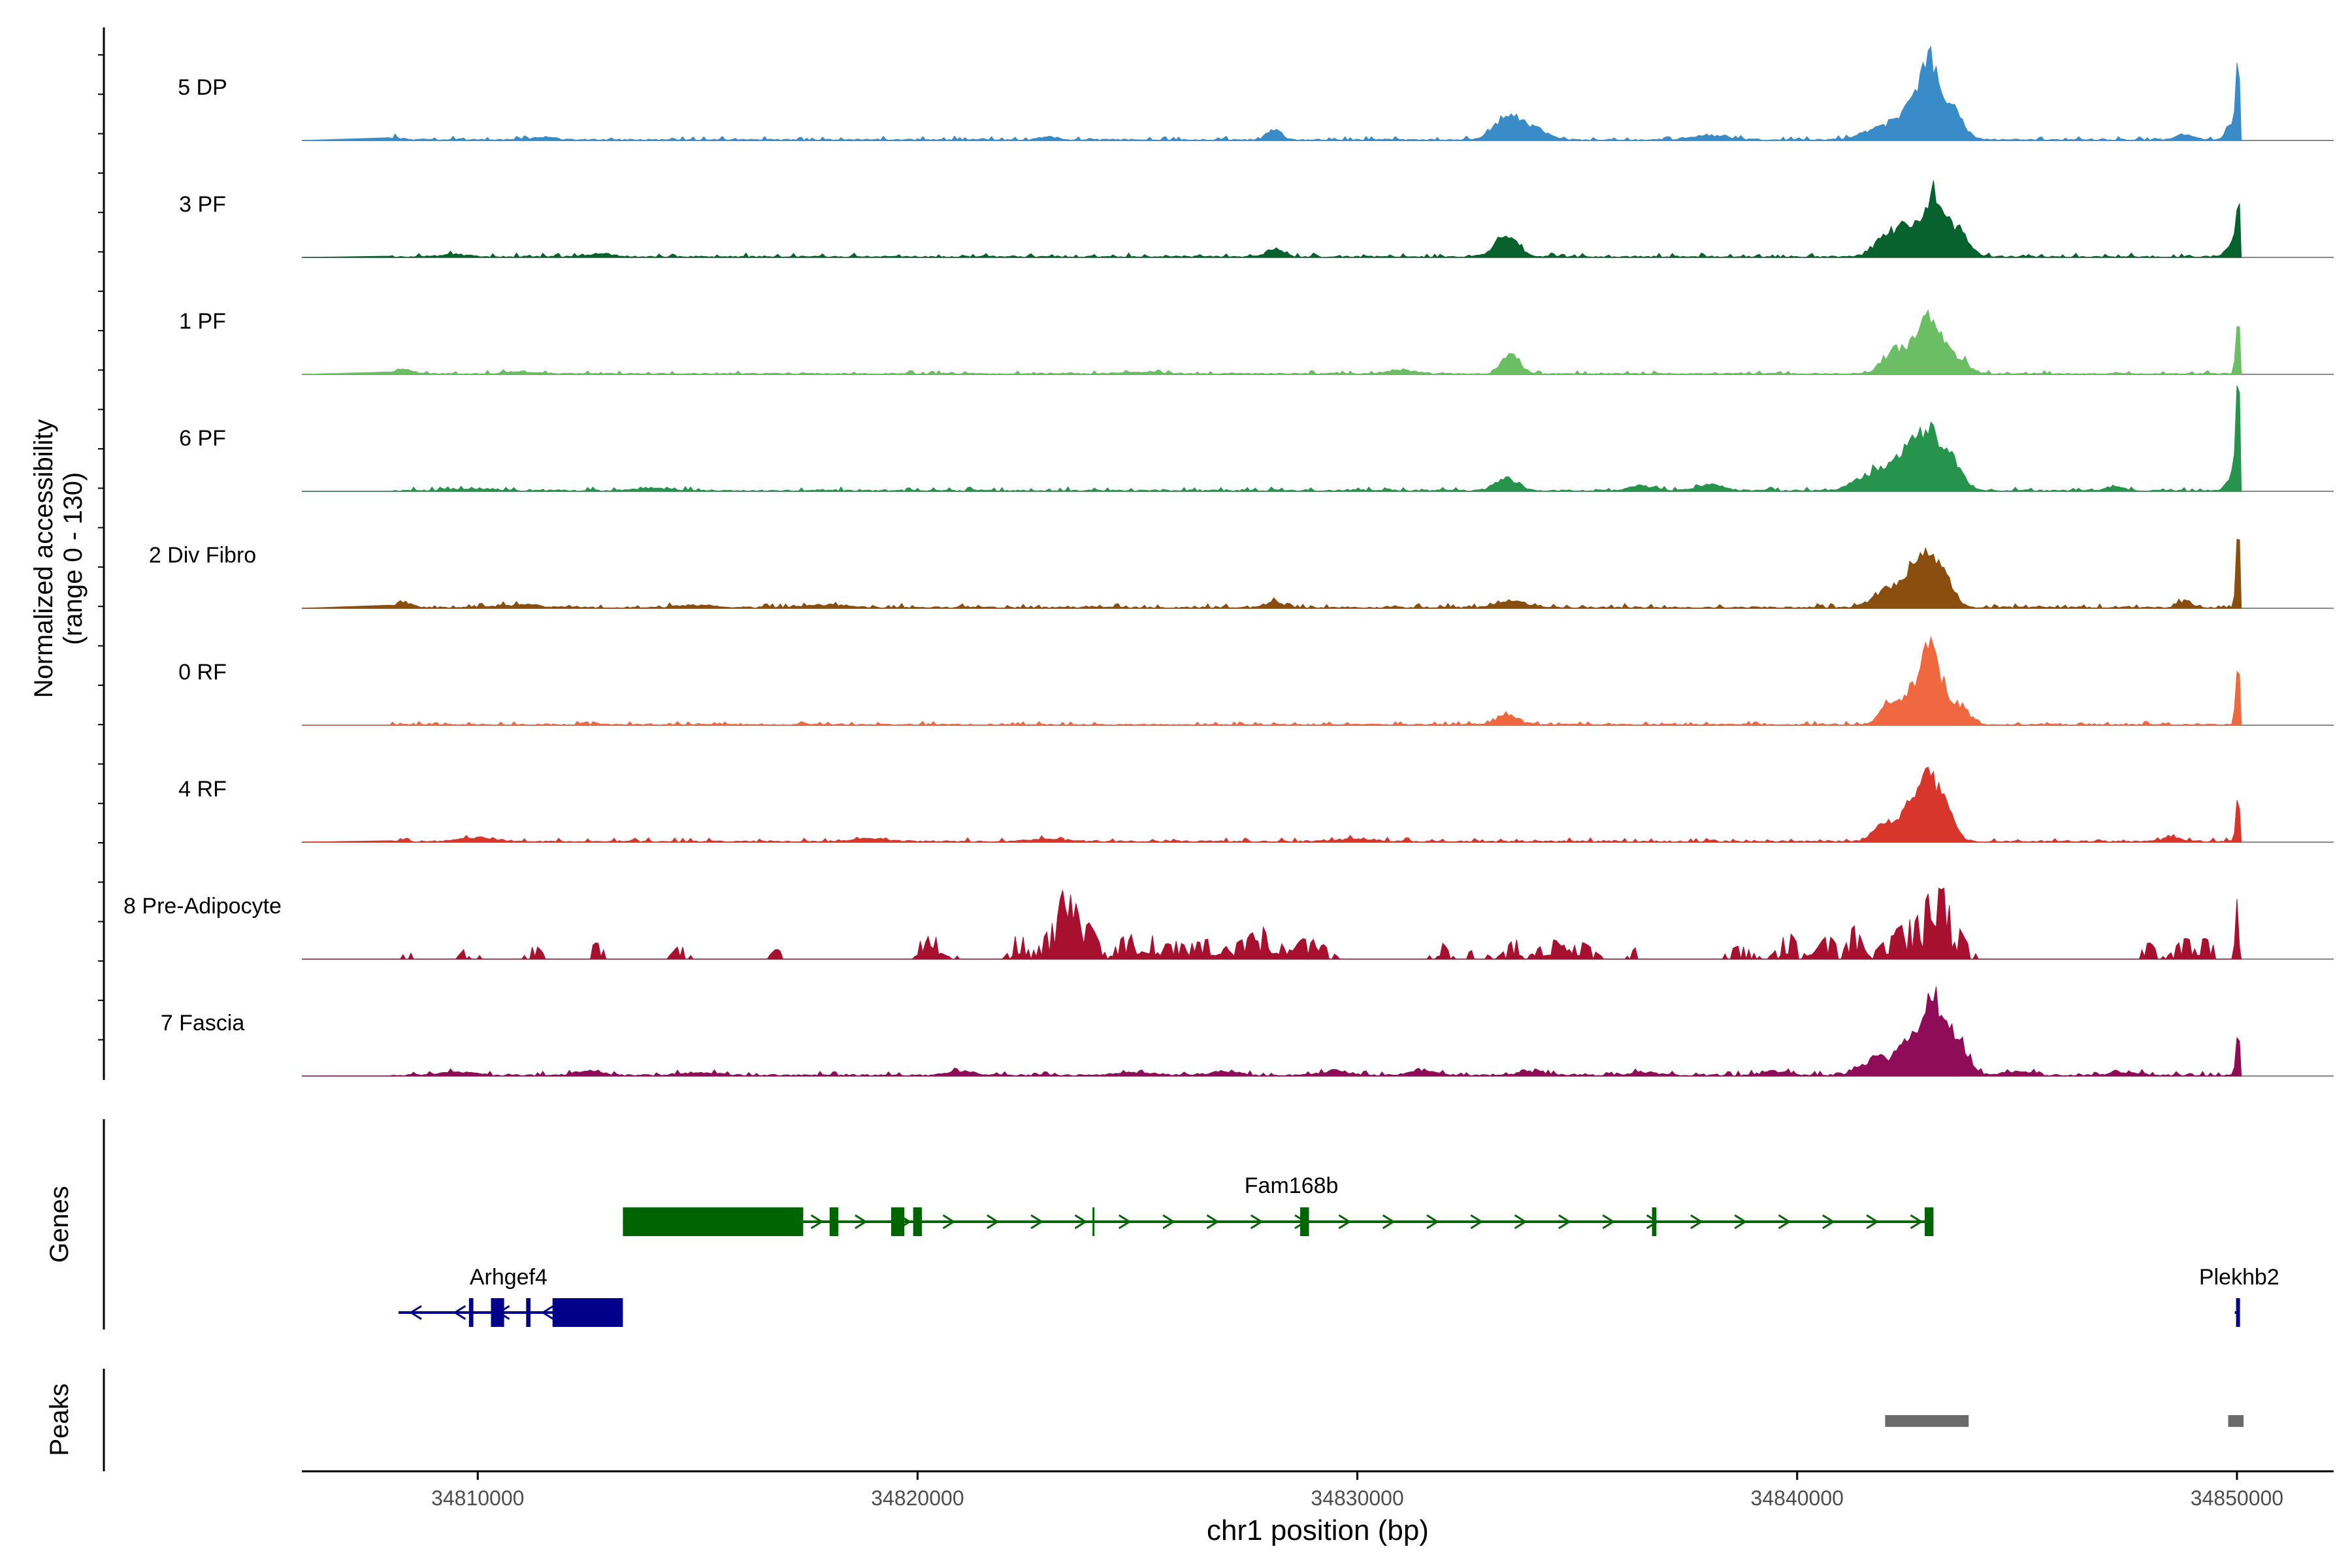  I want to click on track-7: 8 Pre-Adipocyte, so click(1228, 923).